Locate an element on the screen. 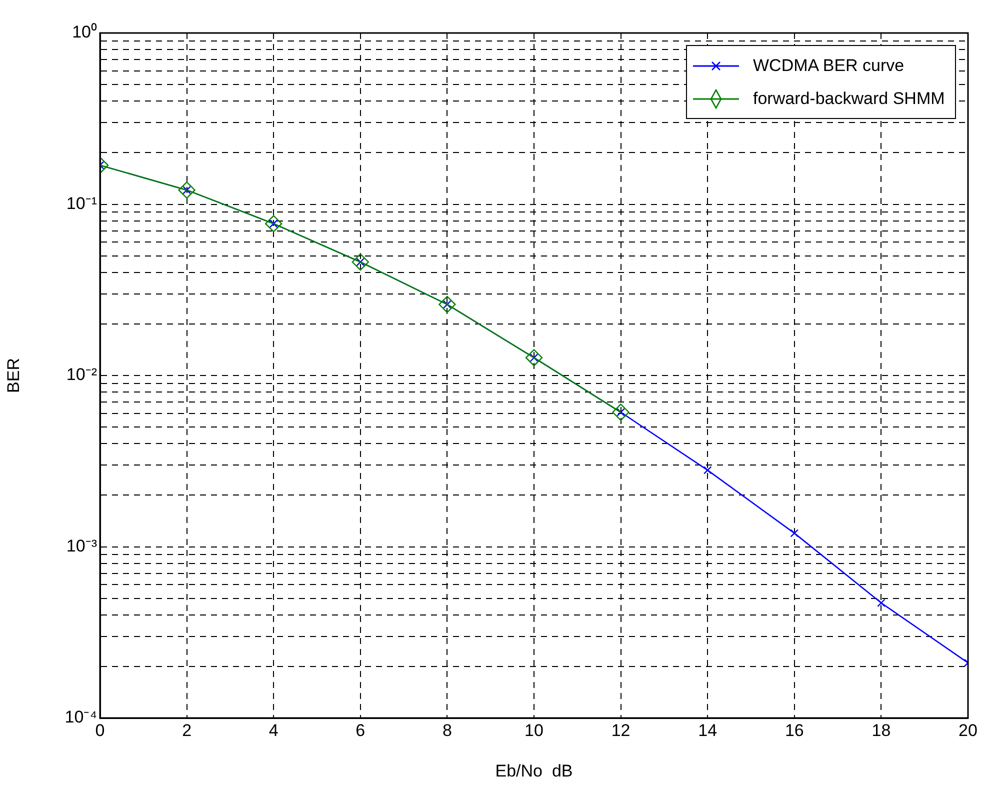 The height and width of the screenshot is (786, 982). x-tick-label: 8 is located at coordinates (447, 730).